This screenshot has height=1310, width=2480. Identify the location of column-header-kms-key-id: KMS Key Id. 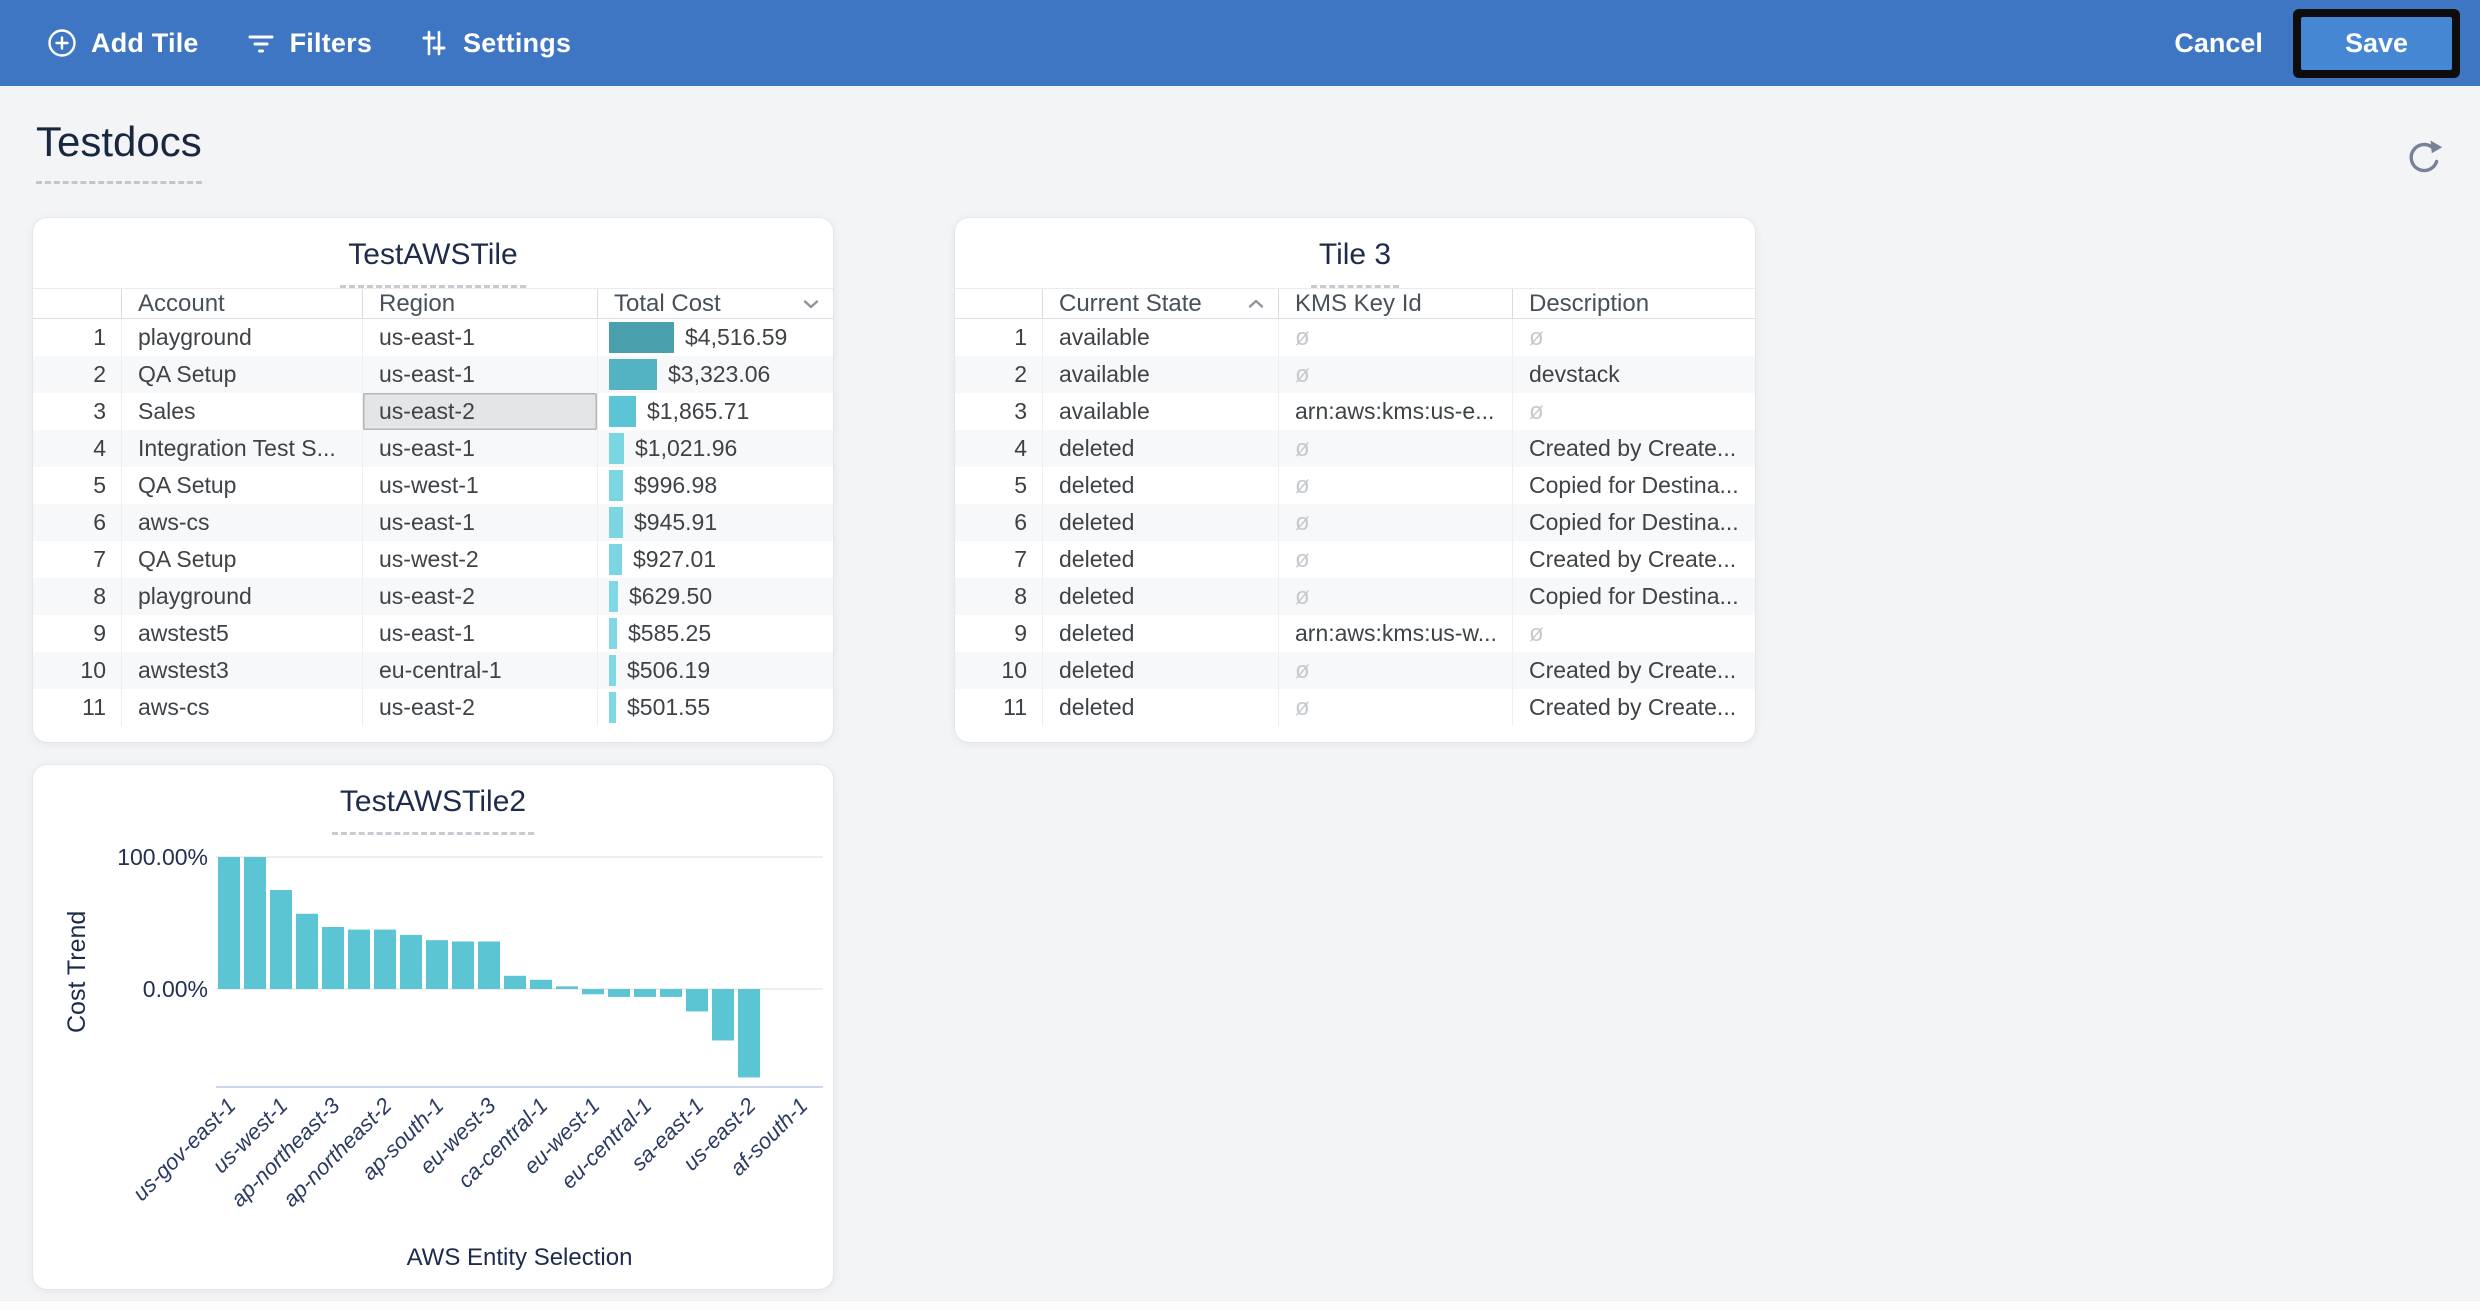
(1395, 303).